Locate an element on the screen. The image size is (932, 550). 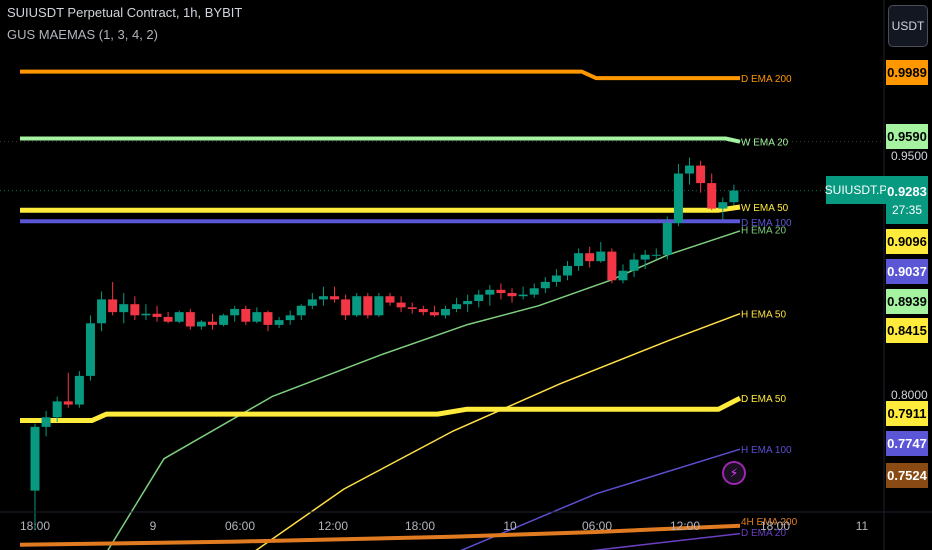
line-name-label: D EMA 200 is located at coordinates (766, 79).